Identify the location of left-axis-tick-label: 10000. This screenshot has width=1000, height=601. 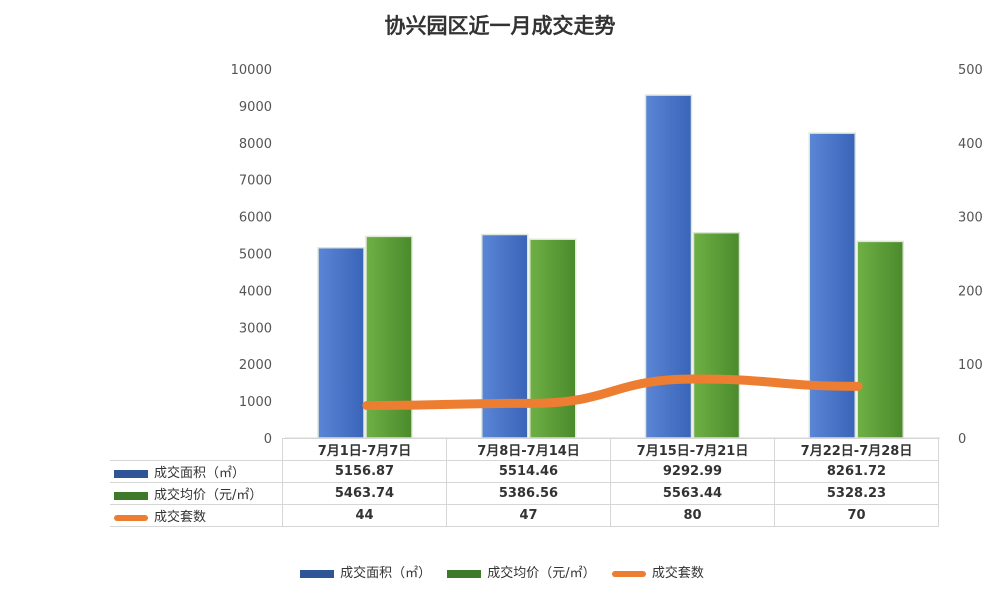
(251, 70).